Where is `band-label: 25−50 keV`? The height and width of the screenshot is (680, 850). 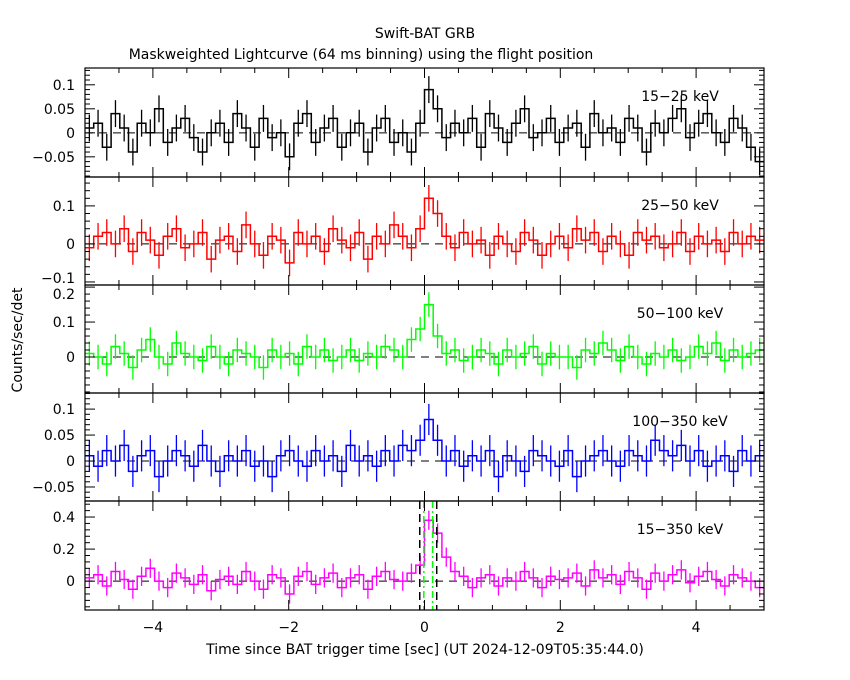
band-label: 25−50 keV is located at coordinates (680, 206).